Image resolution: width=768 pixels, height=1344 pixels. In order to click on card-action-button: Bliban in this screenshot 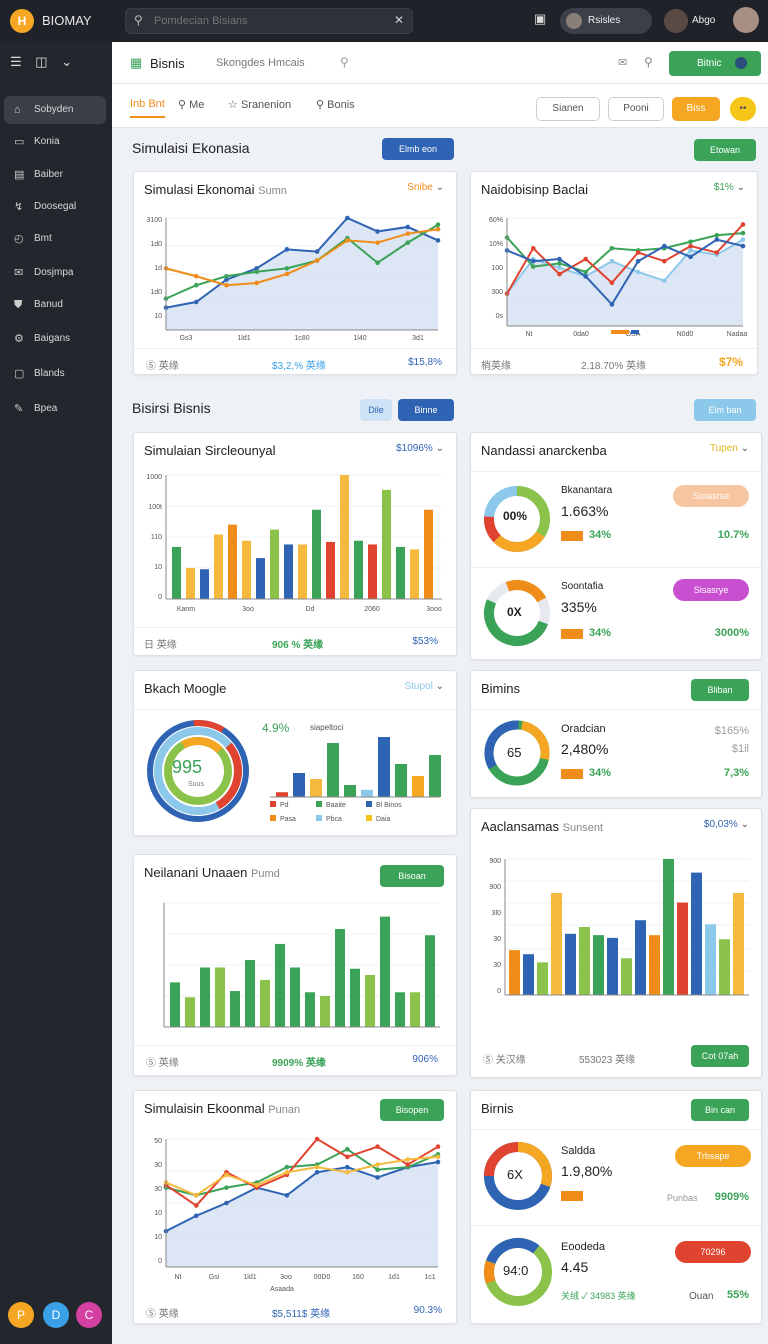, I will do `click(720, 690)`.